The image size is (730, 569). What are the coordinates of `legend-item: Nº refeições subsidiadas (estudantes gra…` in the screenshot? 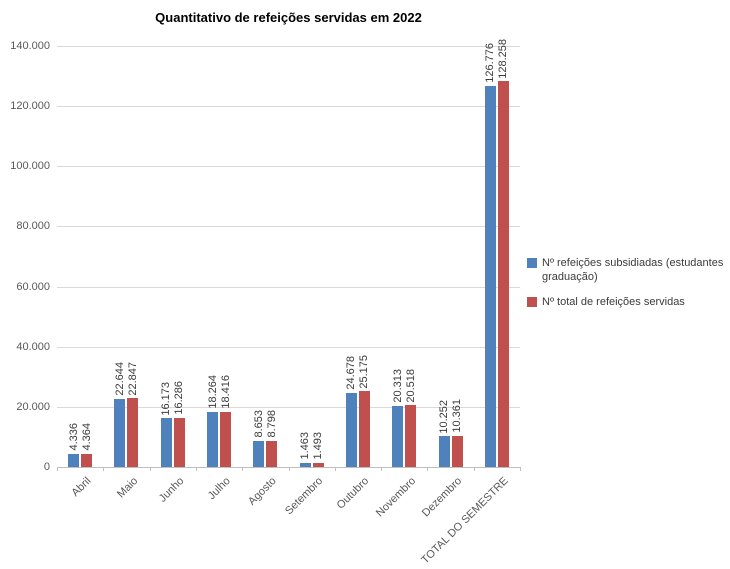 It's located at (627, 270).